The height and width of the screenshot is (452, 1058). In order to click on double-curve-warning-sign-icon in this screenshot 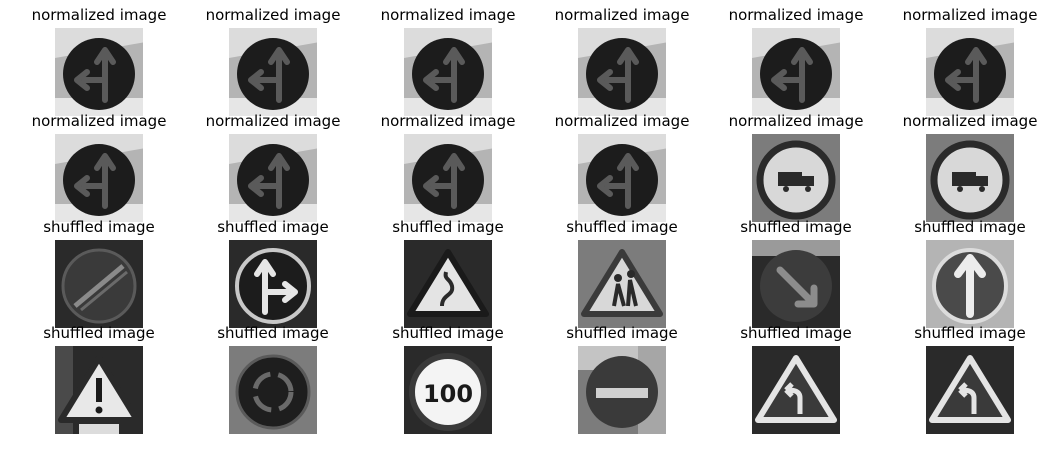, I will do `click(448, 284)`.